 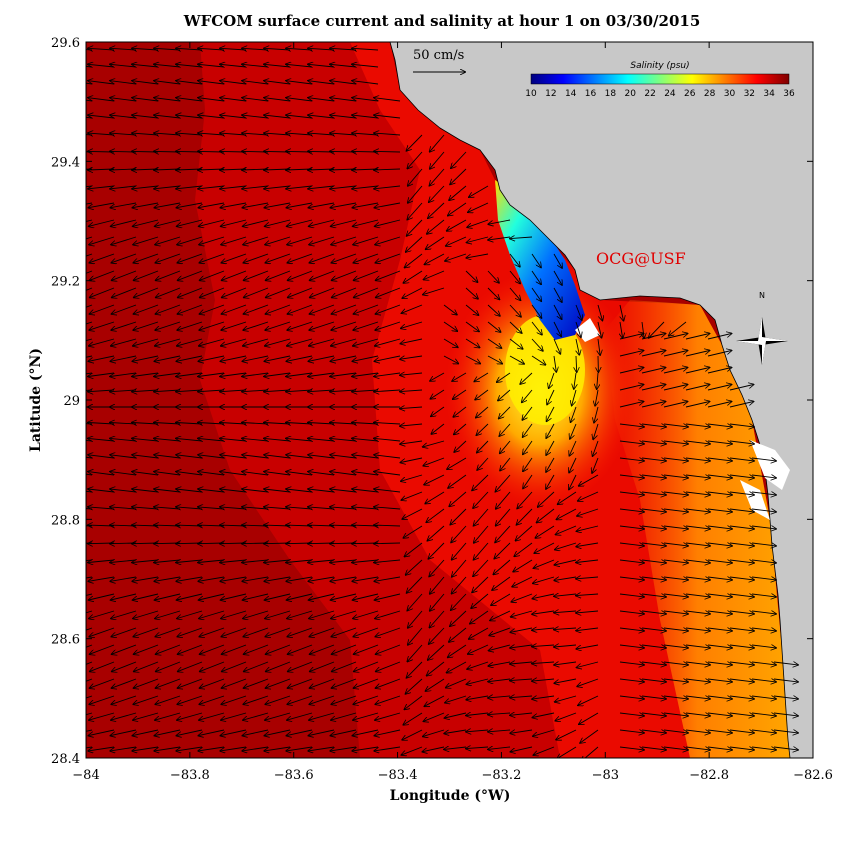 What do you see at coordinates (813, 775) in the screenshot?
I see `x-tick-label: −82.6` at bounding box center [813, 775].